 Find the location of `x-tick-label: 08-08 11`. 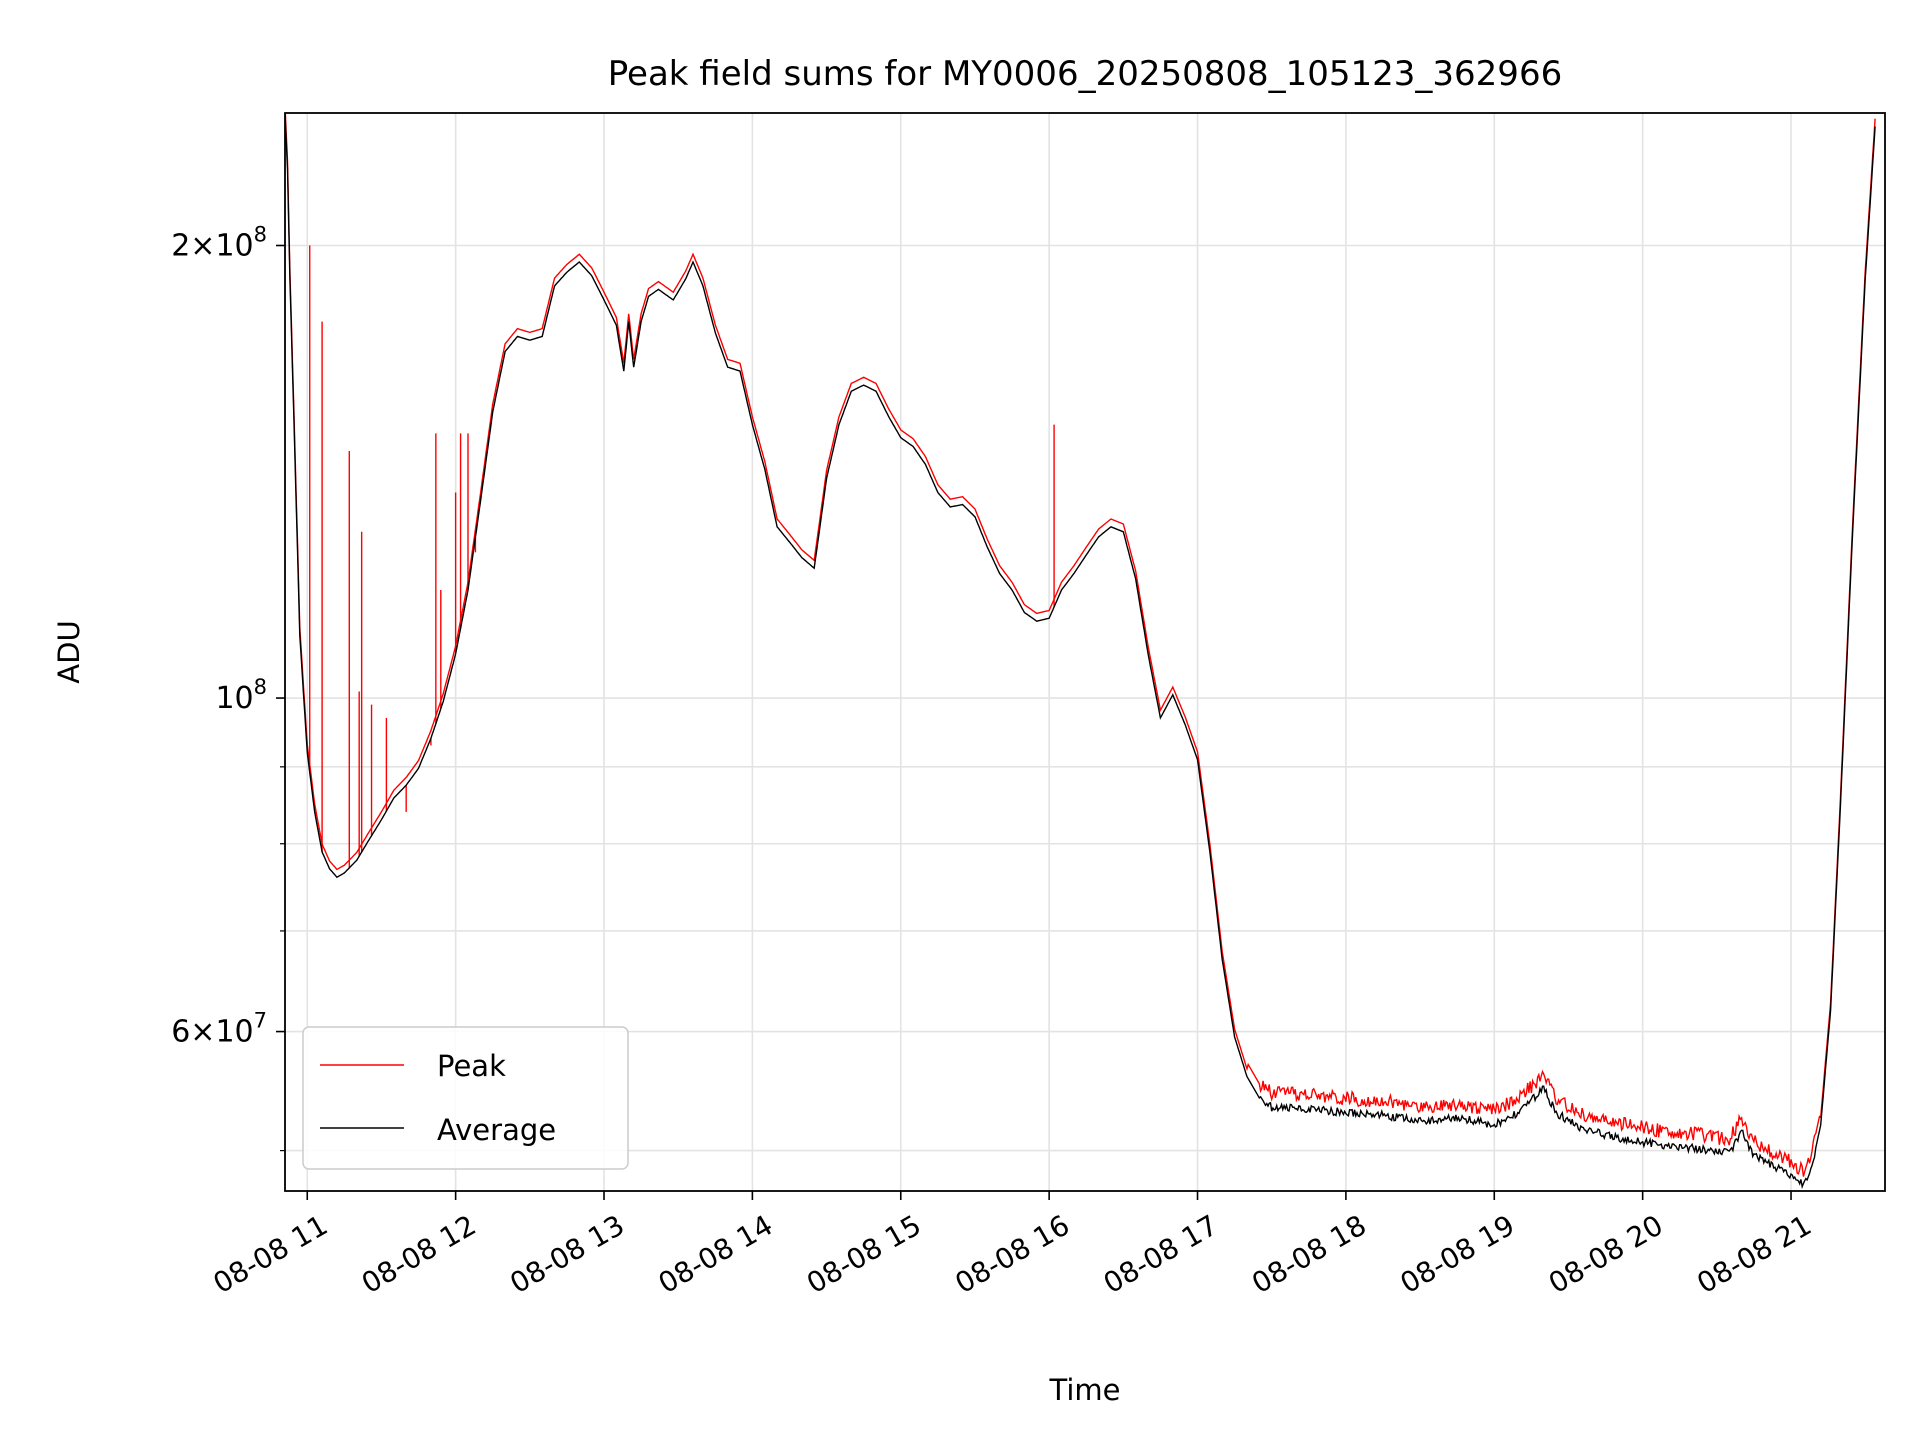

x-tick-label: 08-08 11 is located at coordinates (271, 1254).